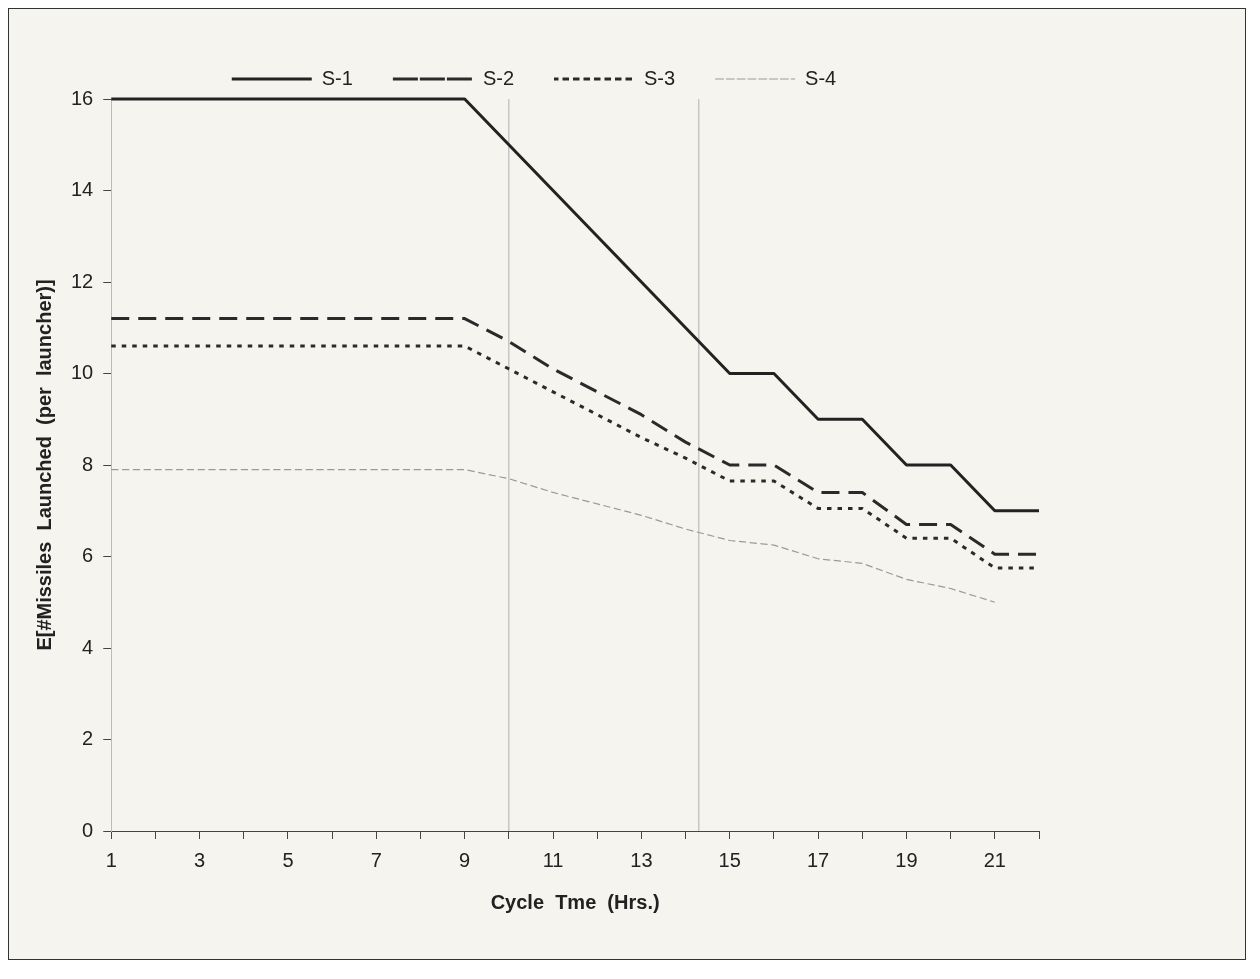 This screenshot has height=979, width=1260. Describe the element at coordinates (821, 77) in the screenshot. I see `legend-label: S-4` at that location.